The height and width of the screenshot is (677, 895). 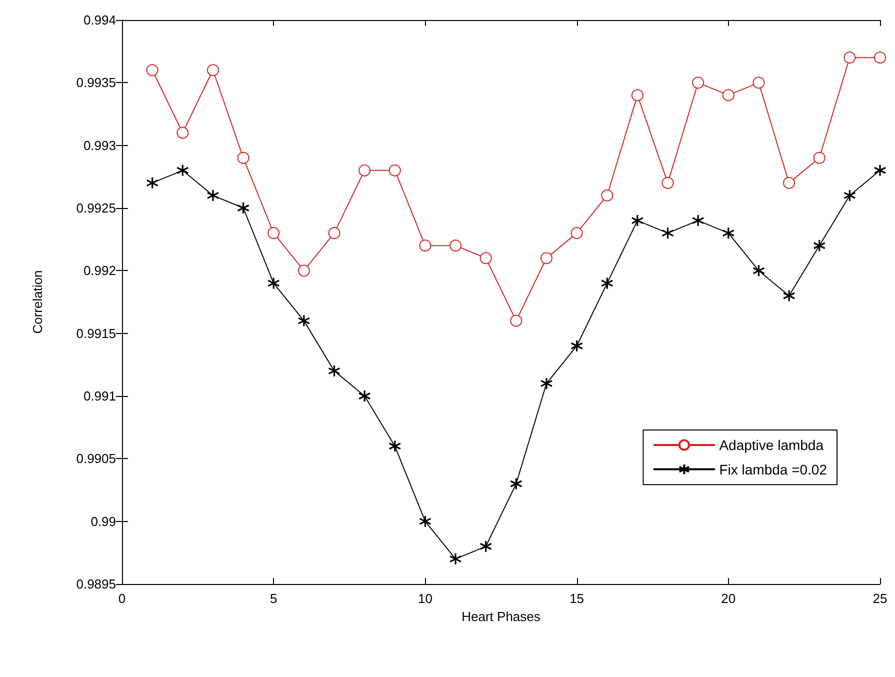 What do you see at coordinates (880, 598) in the screenshot?
I see `x-tick-label: 25` at bounding box center [880, 598].